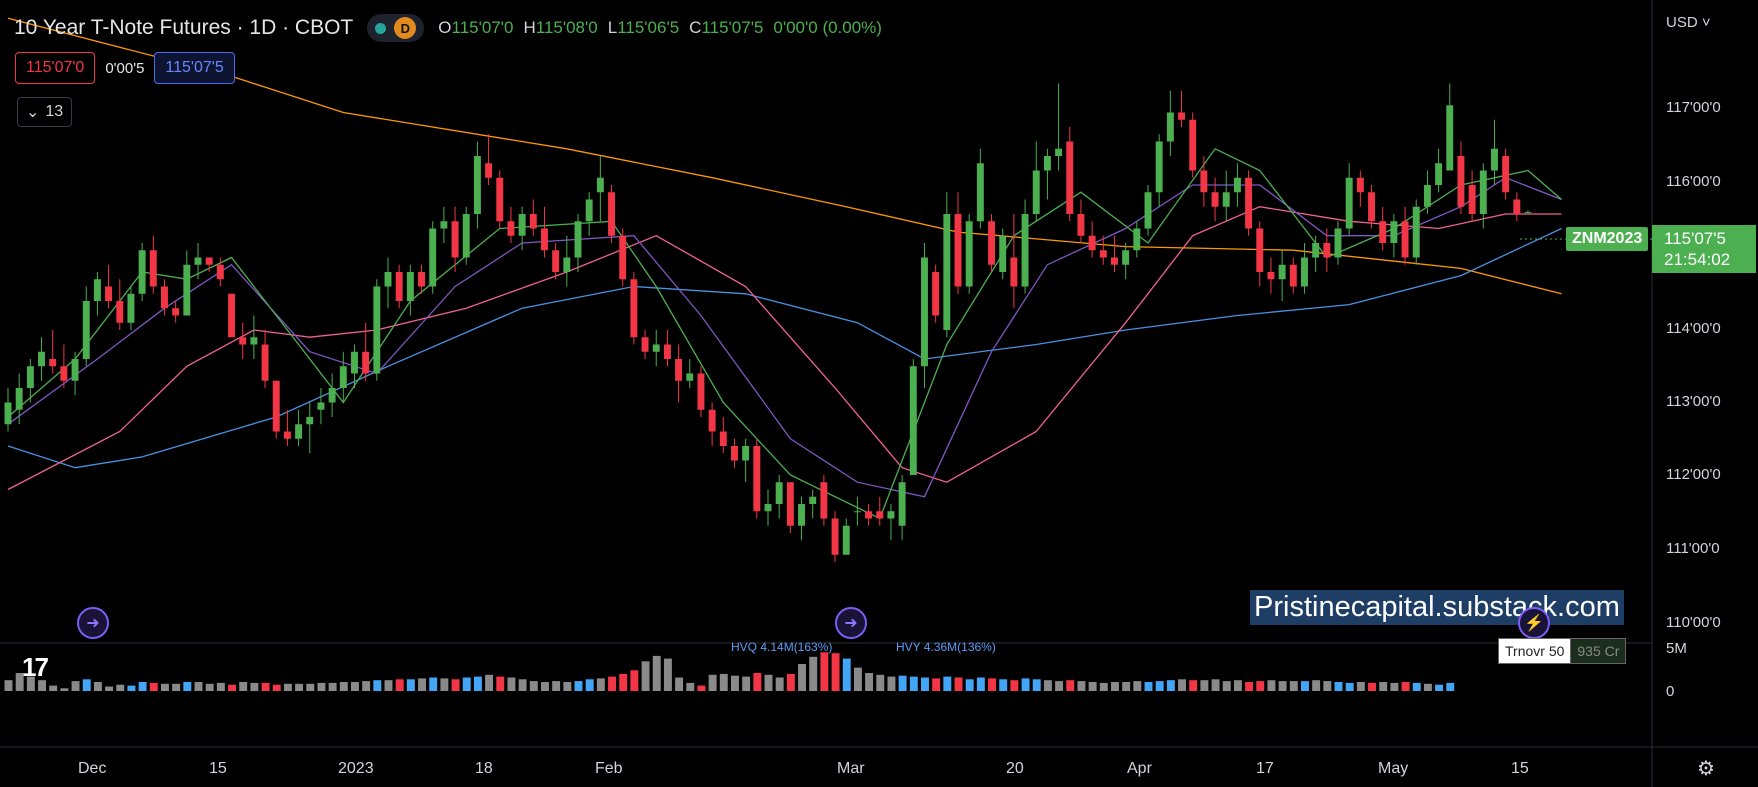 The image size is (1758, 787). I want to click on trade-panel: 115'07'0 0'00'5 115'07'5, so click(125, 68).